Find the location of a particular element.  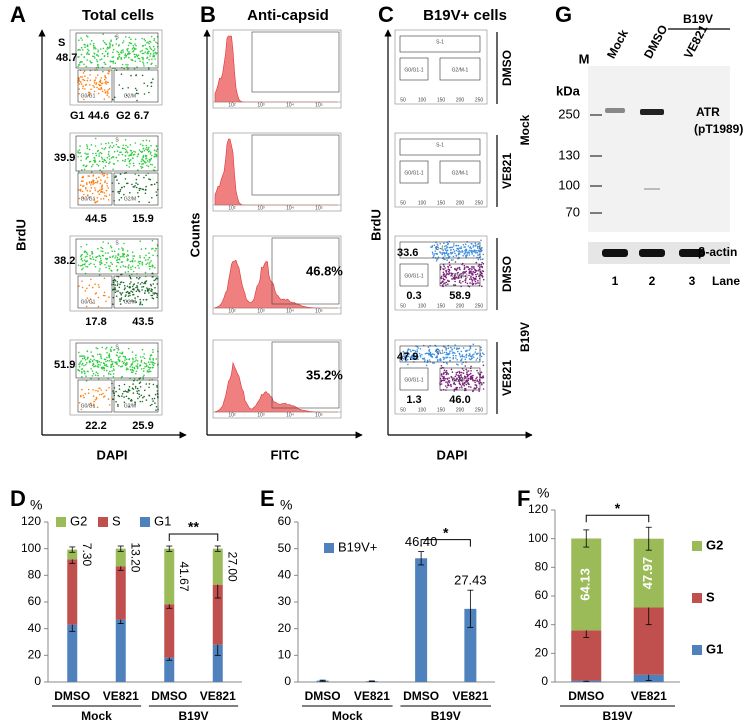

group-label: B19V is located at coordinates (698, 19).